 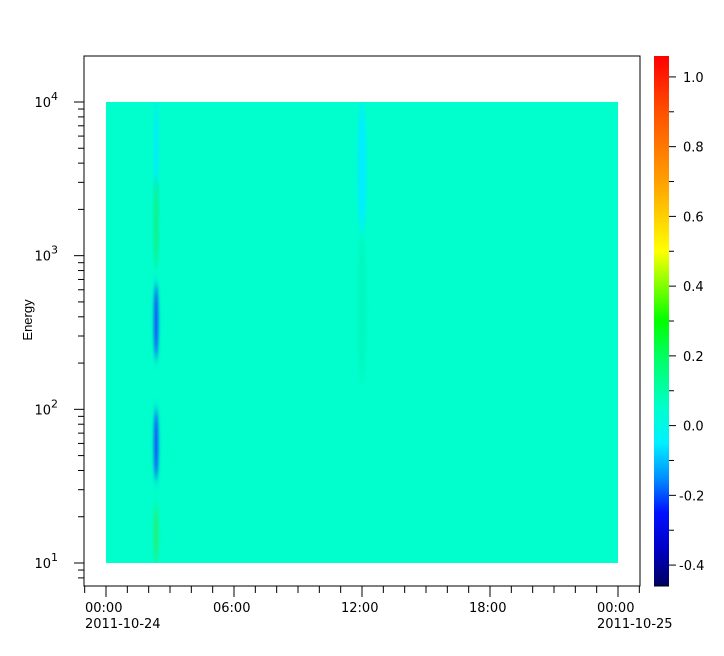 I want to click on colorbar-gradient, so click(x=661, y=321).